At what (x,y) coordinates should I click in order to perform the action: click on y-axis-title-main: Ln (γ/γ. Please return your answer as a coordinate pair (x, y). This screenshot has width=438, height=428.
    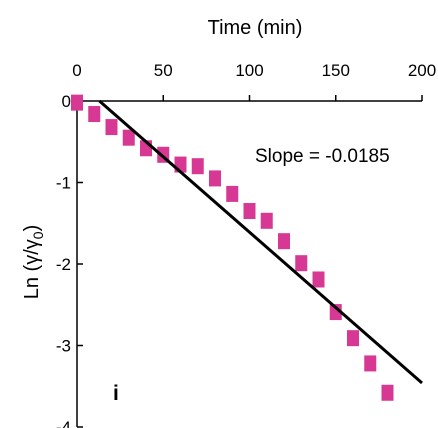
    Looking at the image, I should click on (32, 269).